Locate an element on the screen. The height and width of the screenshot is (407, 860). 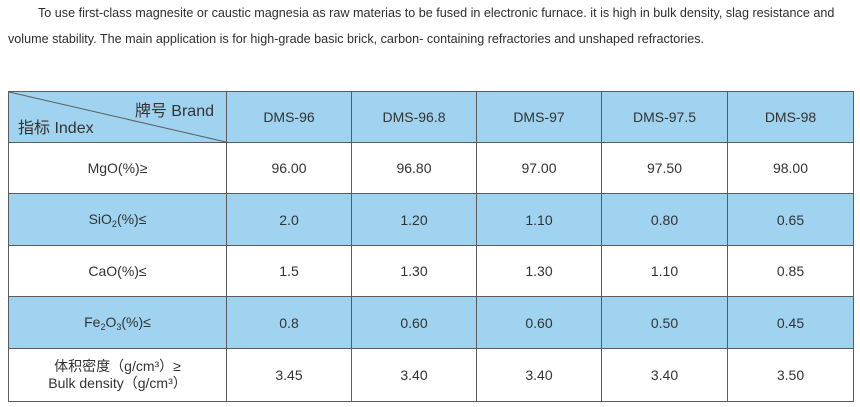
row-label-bulk-density: 体积密度（g/cm³）≥ Bulk density（g/cm³） is located at coordinates (117, 375).